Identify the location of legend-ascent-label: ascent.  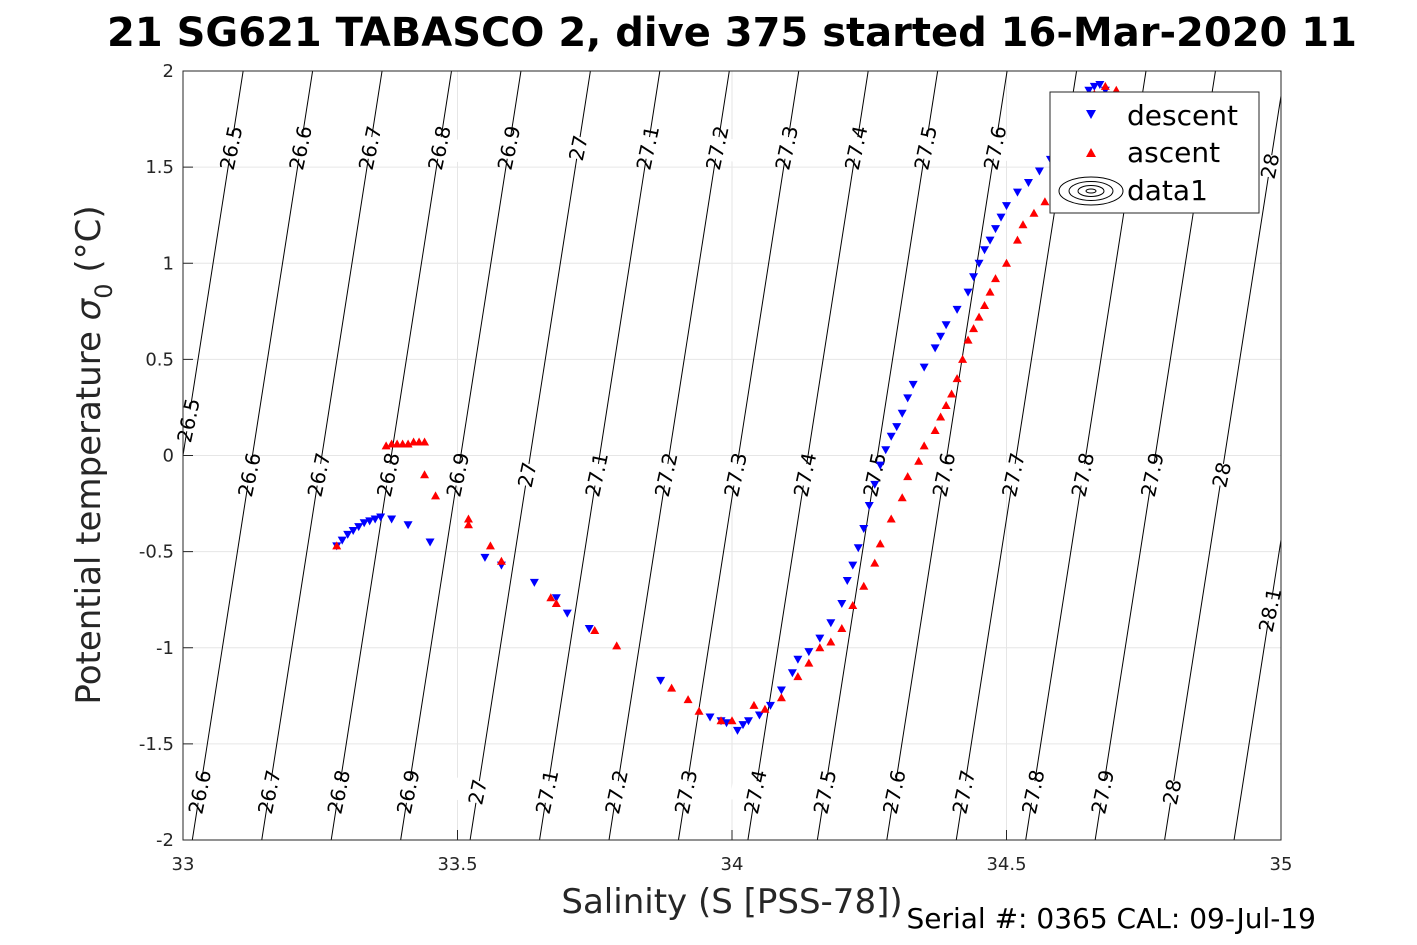
(1173, 152).